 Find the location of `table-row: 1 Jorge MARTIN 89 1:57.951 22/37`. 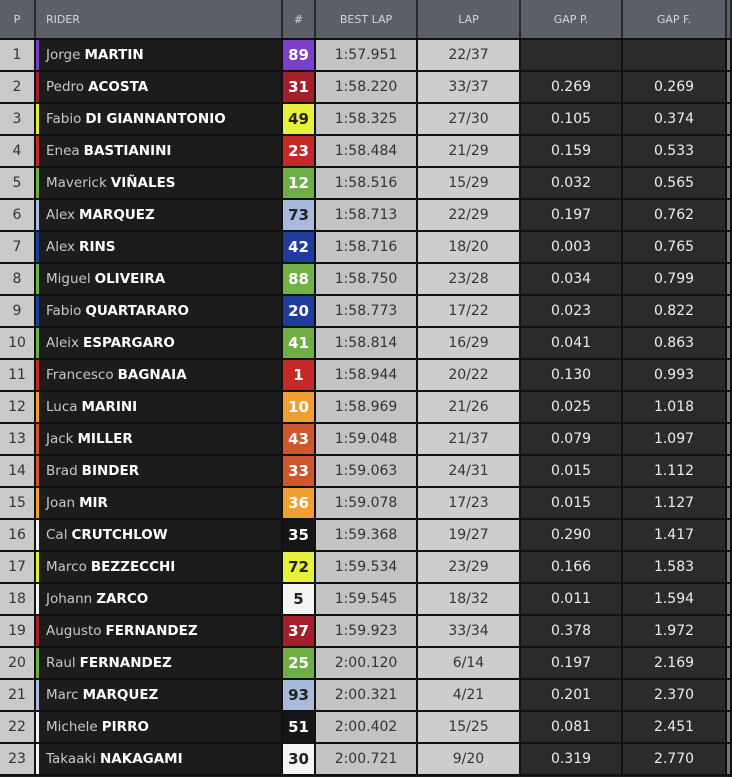

table-row: 1 Jorge MARTIN 89 1:57.951 22/37 is located at coordinates (366, 56).